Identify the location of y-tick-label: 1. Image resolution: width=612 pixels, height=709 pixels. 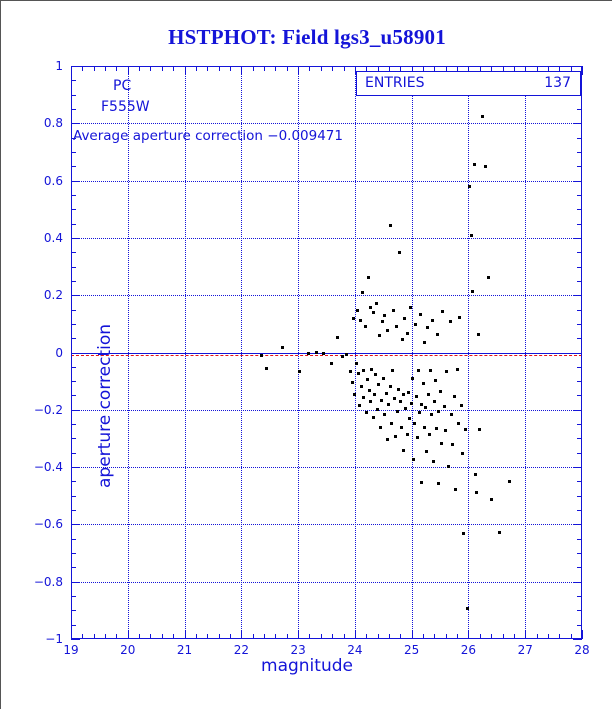
(59, 66).